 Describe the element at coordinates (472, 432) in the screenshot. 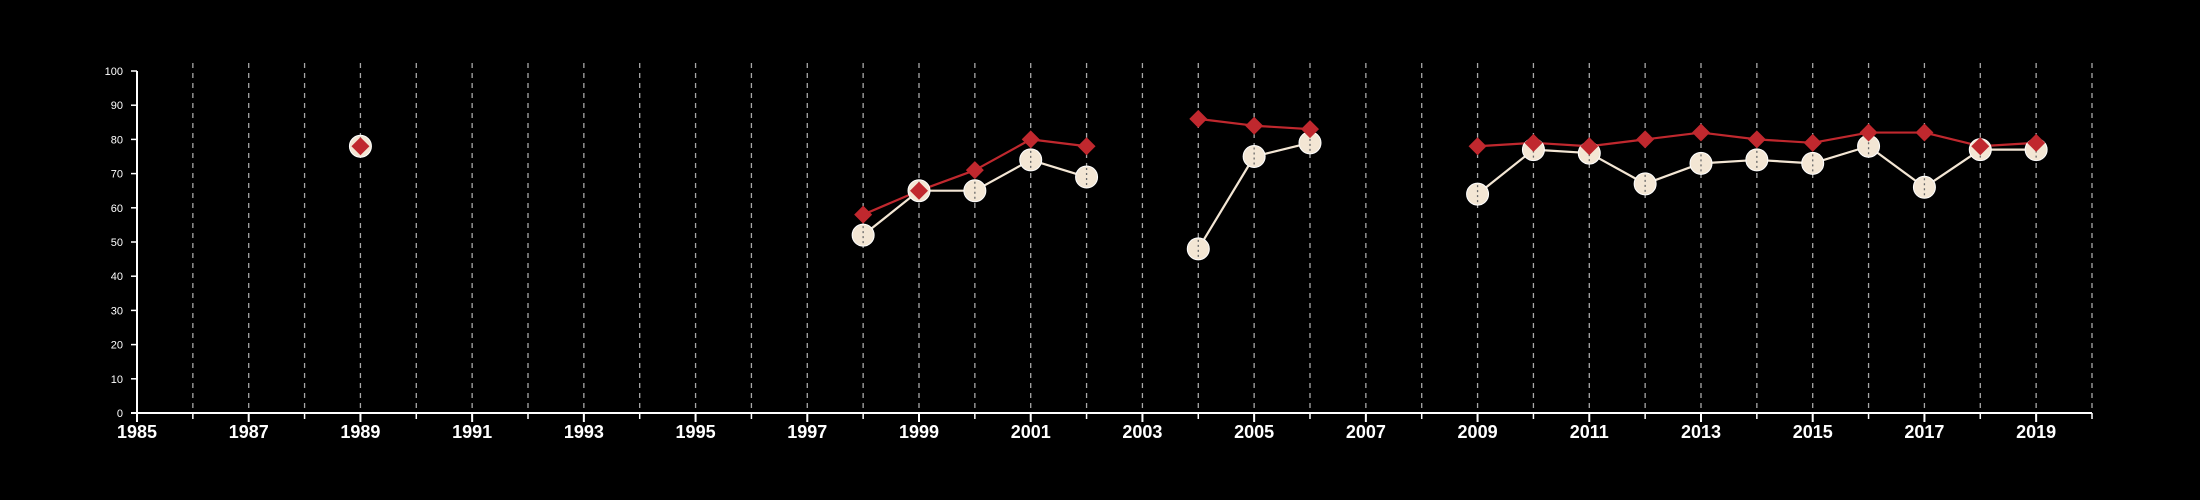

I see `x-tick-label: 1991` at that location.